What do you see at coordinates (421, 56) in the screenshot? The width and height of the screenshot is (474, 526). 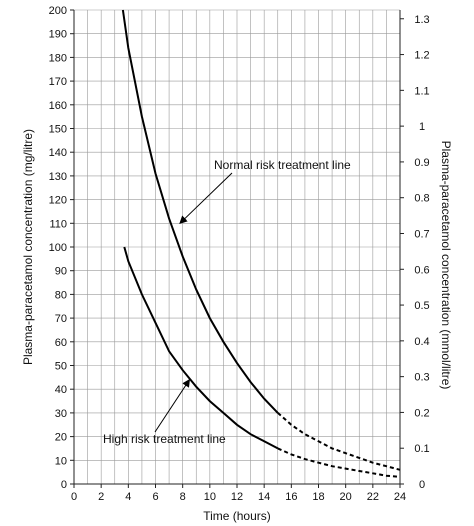 I see `y2-tick-label: 1.2` at bounding box center [421, 56].